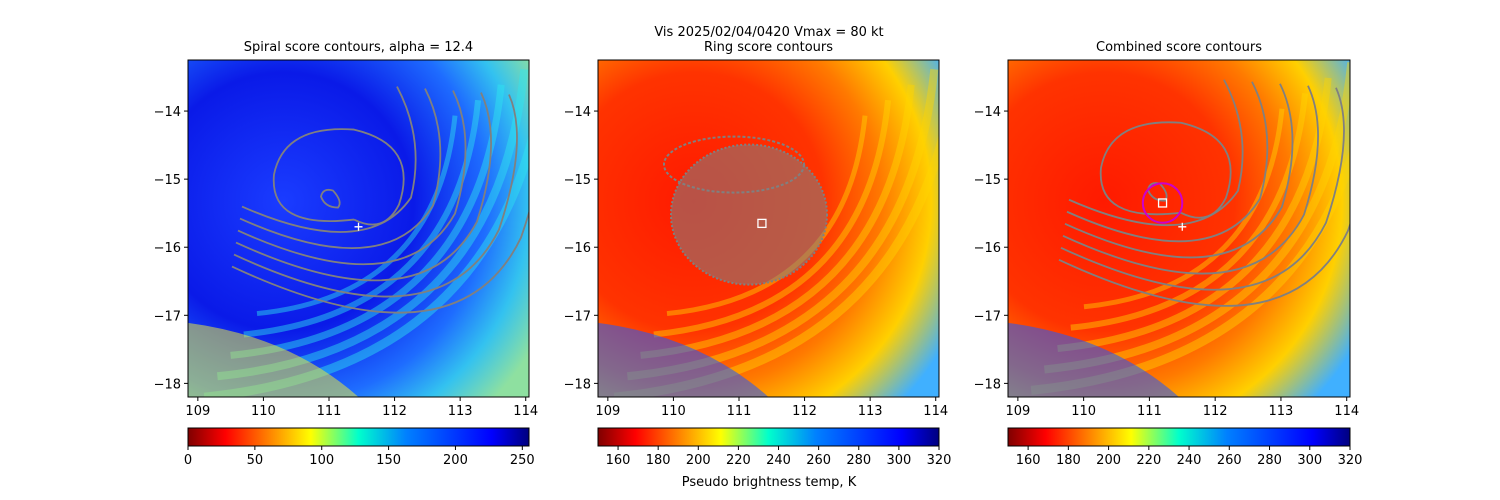 The width and height of the screenshot is (1500, 500). Describe the element at coordinates (188, 460) in the screenshot. I see `colorbar-tick-label: 0` at that location.